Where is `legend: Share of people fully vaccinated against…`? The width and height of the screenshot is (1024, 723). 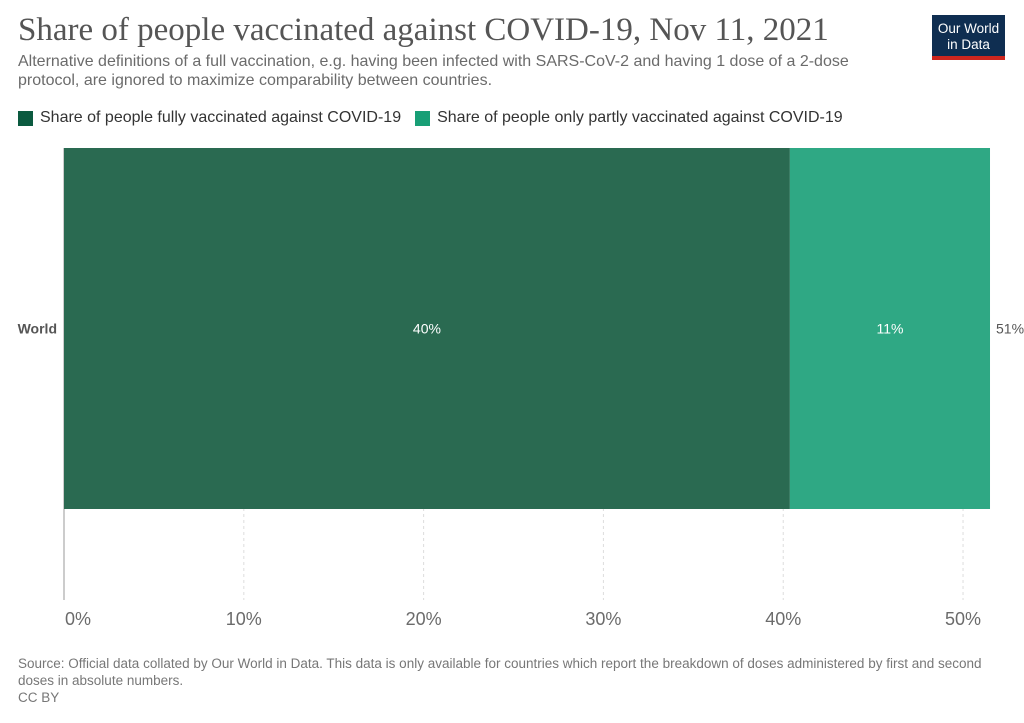 legend: Share of people fully vaccinated against… is located at coordinates (437, 118).